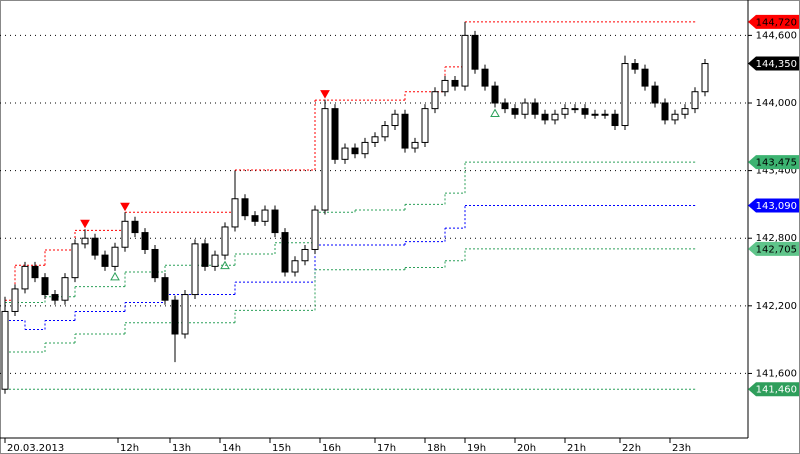  Describe the element at coordinates (776, 206) in the screenshot. I see `level-label: 143,090` at that location.